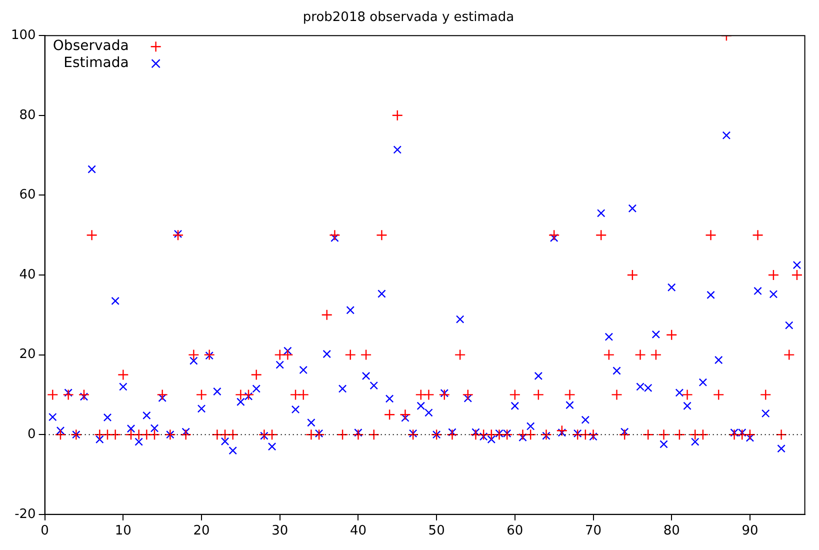  What do you see at coordinates (90, 46) in the screenshot?
I see `legend-label: Observada` at bounding box center [90, 46].